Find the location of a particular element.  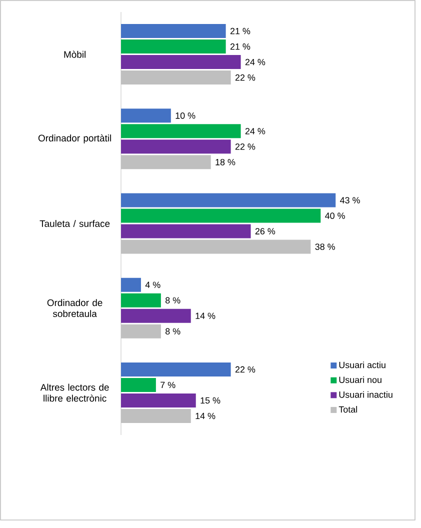

data-label: 10 % is located at coordinates (186, 115).